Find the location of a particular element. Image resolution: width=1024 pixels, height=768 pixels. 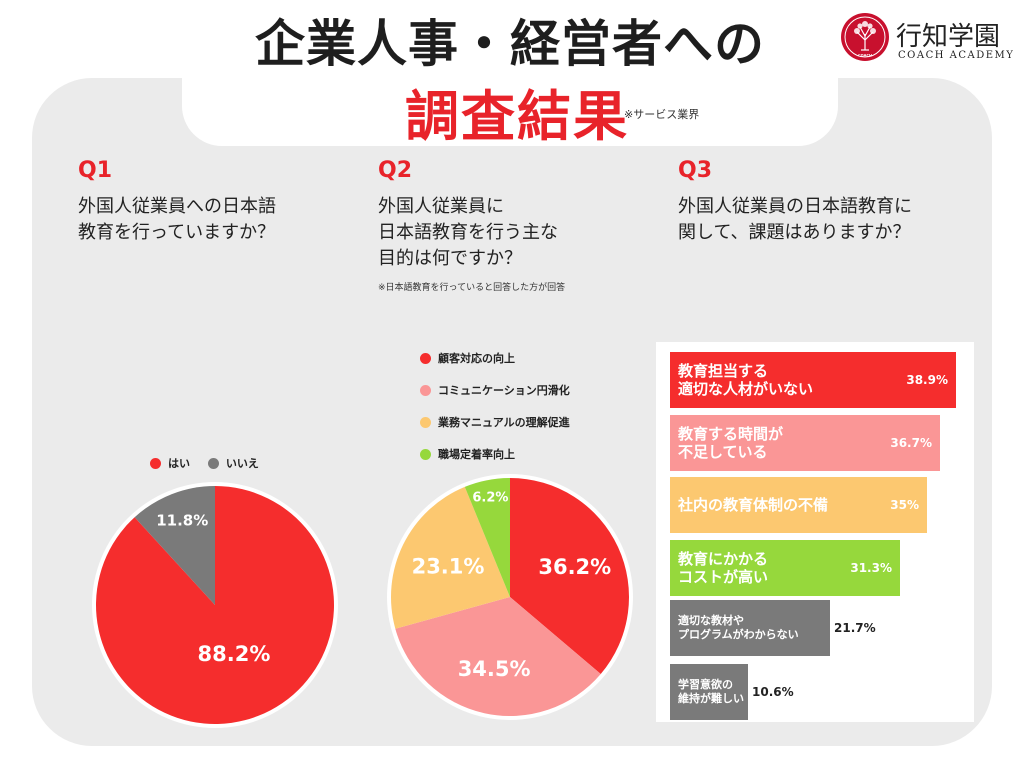

tree-seal-icon: COACH is located at coordinates (865, 37).